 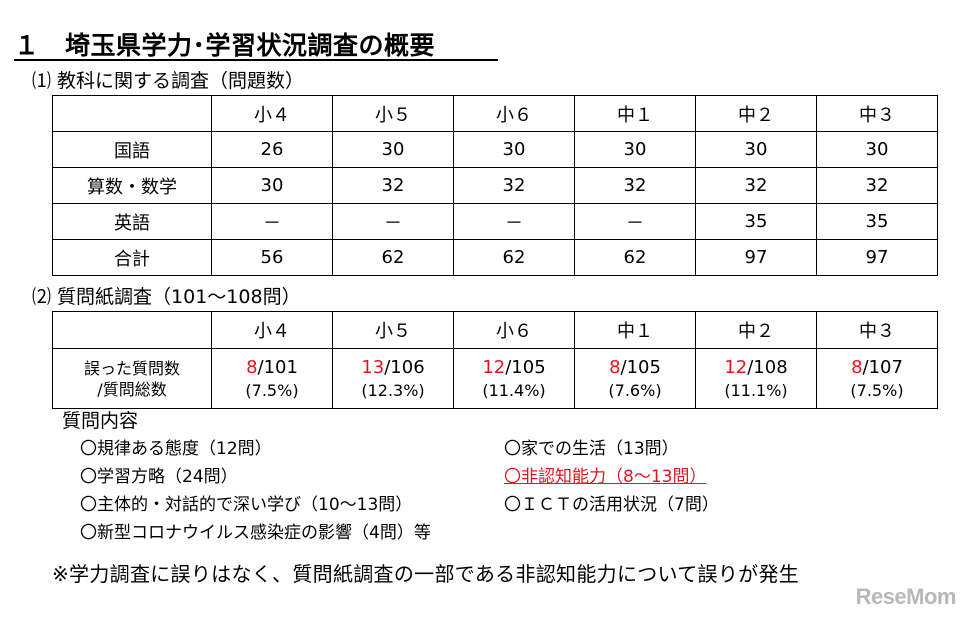 I want to click on total-count: /107, so click(x=882, y=367).